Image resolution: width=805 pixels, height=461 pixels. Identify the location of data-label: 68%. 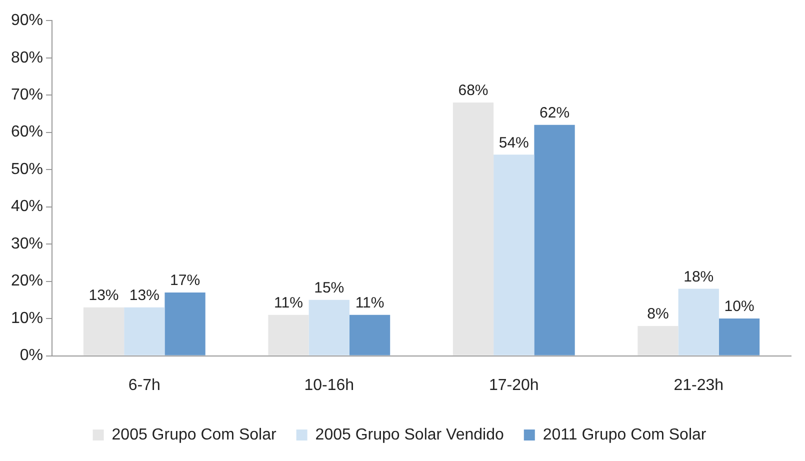
(473, 91).